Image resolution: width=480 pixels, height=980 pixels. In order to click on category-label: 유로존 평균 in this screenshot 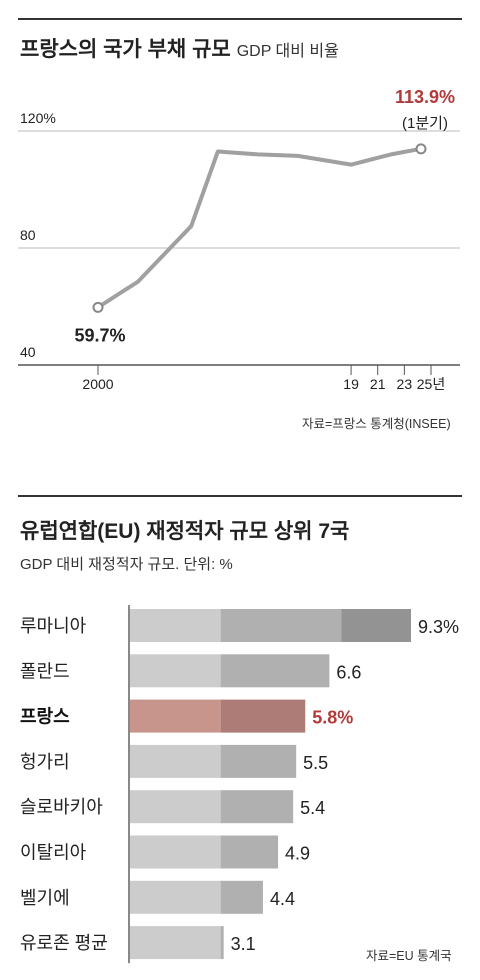, I will do `click(64, 943)`.